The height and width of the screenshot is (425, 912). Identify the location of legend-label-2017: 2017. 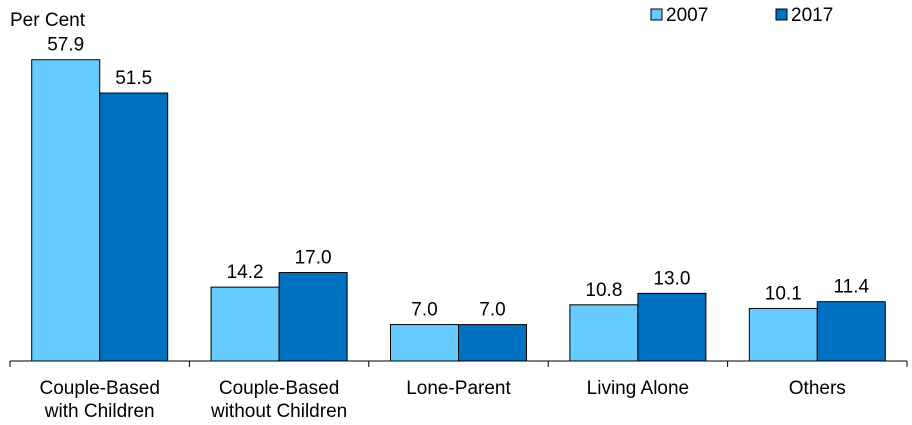
(812, 15).